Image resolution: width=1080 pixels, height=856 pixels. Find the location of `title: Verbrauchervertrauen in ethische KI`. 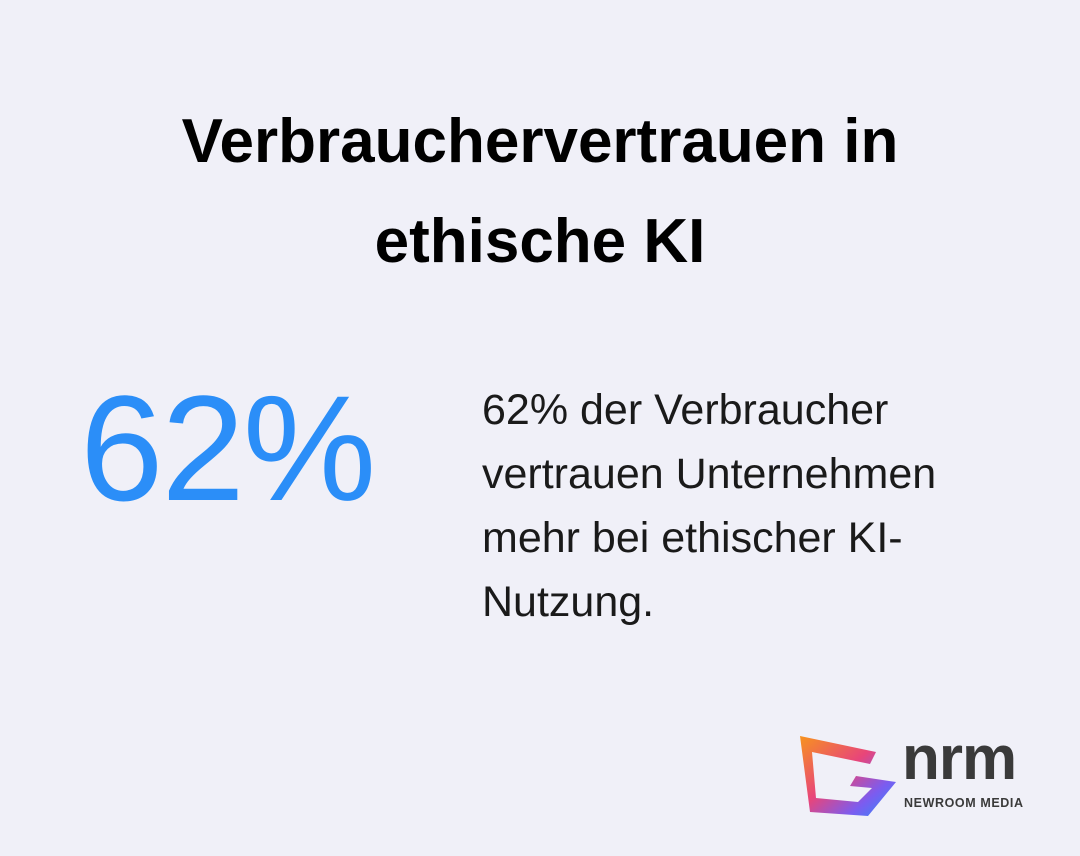

title: Verbrauchervertrauen in ethische KI is located at coordinates (540, 191).